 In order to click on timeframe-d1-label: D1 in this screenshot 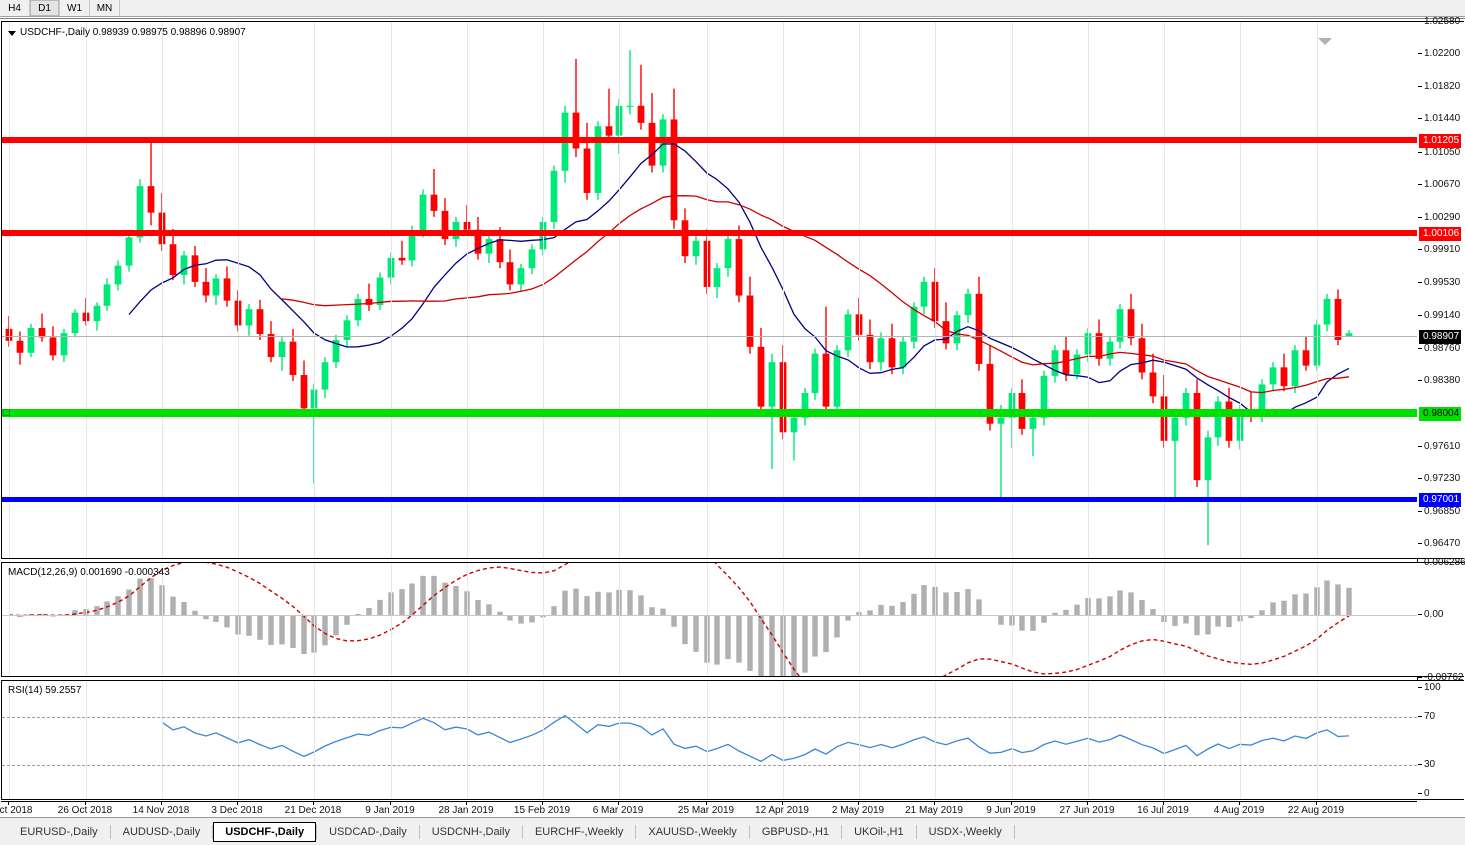, I will do `click(44, 8)`.